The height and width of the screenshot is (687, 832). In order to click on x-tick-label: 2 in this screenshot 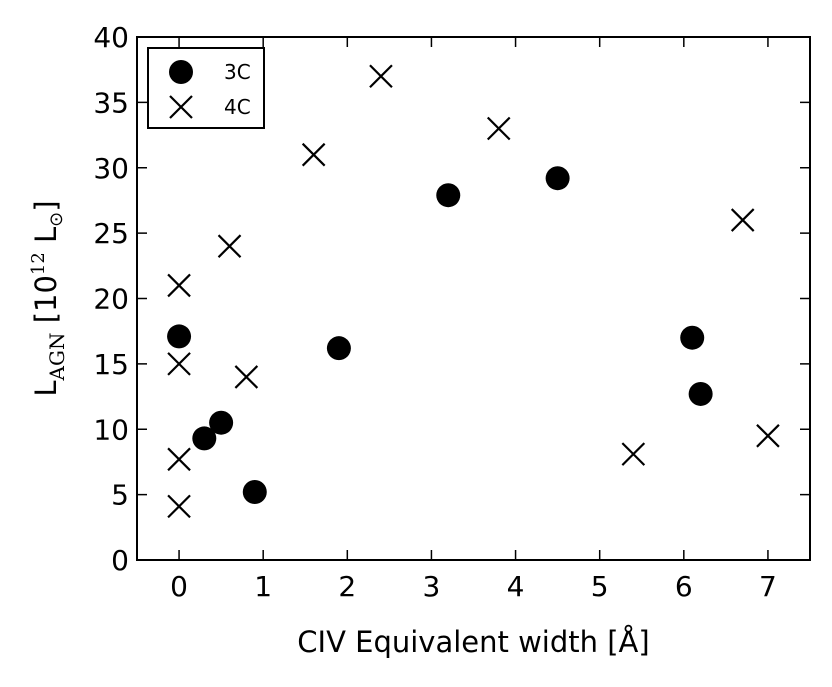, I will do `click(347, 586)`.